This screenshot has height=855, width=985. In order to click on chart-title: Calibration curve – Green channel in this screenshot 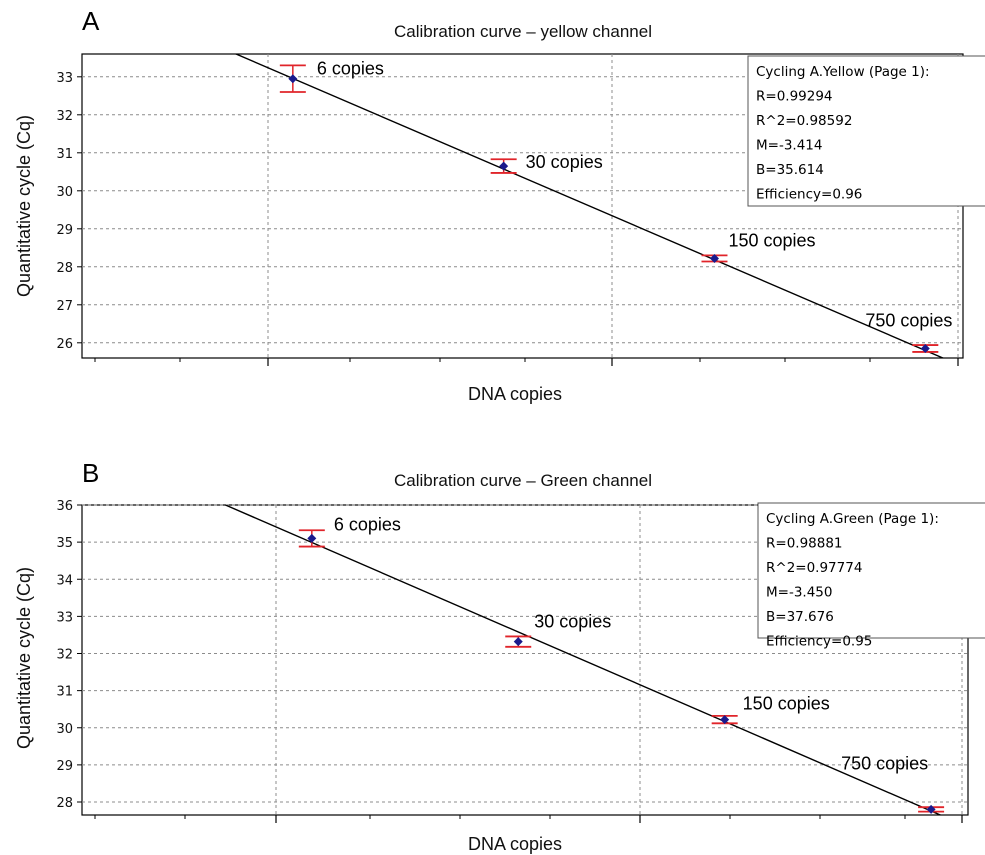, I will do `click(523, 480)`.